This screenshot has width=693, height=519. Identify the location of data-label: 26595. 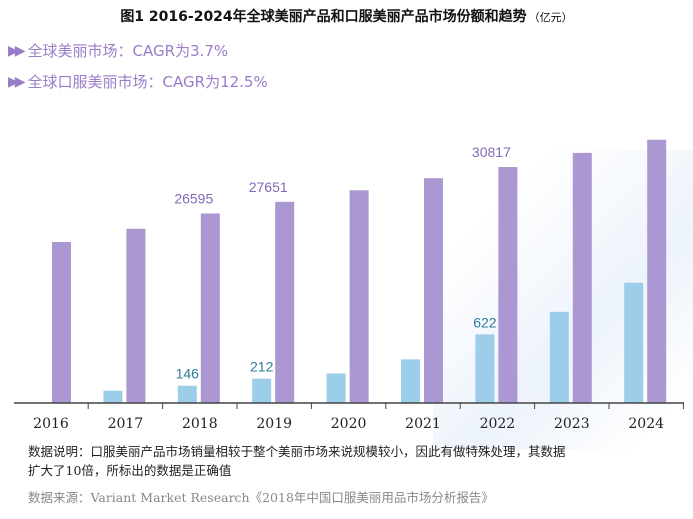
(193, 198).